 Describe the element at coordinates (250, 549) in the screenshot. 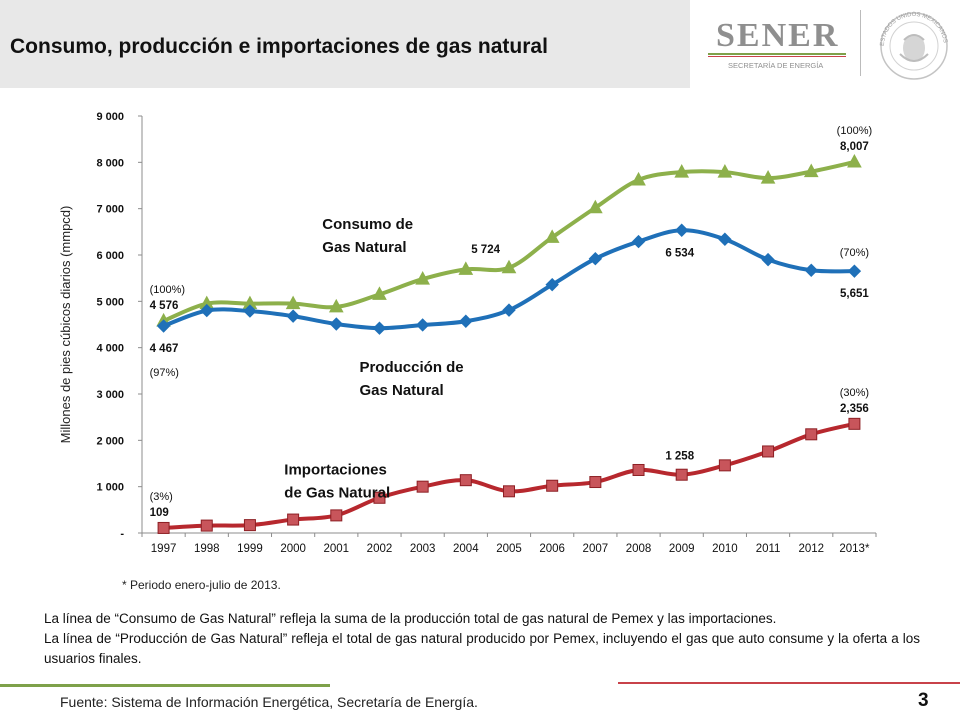

I see `x-tick-label: 1999` at that location.